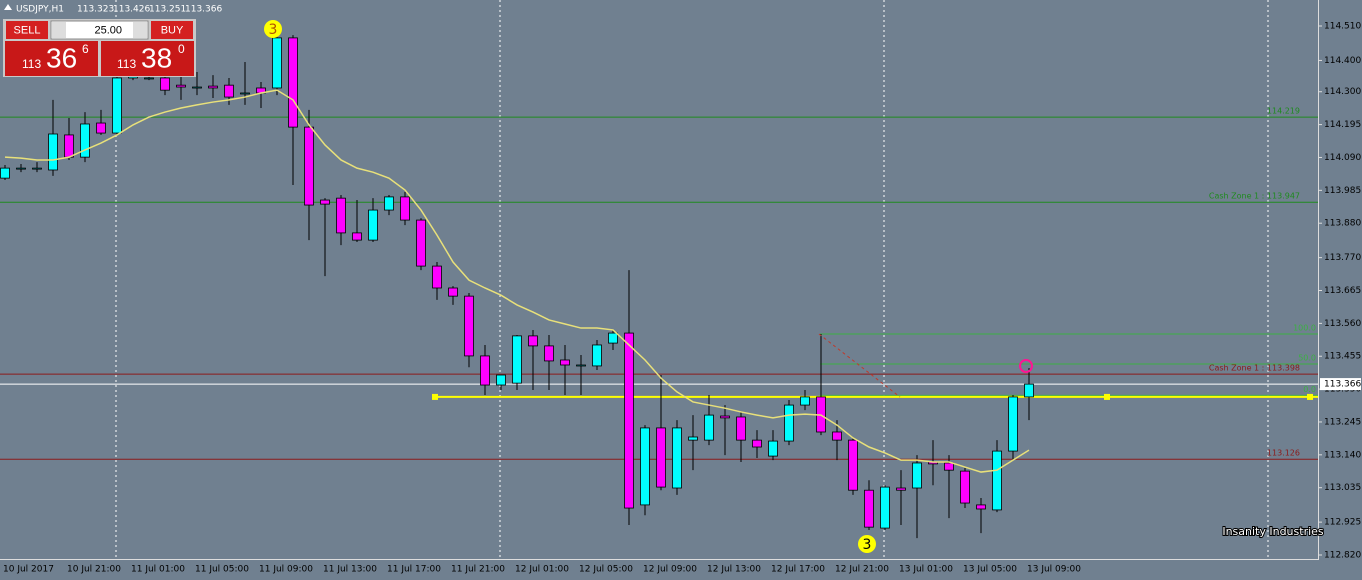 The height and width of the screenshot is (580, 1362). I want to click on sell-price-box, so click(51, 58).